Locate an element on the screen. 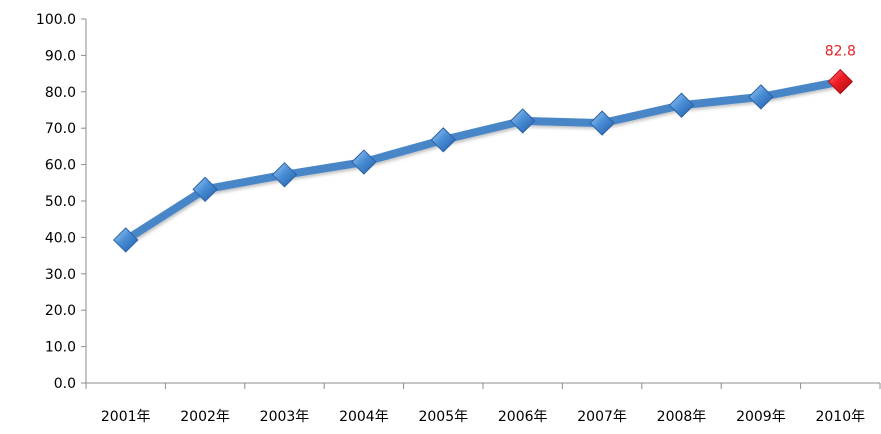 The width and height of the screenshot is (881, 434). x-tick-label: 2003年 is located at coordinates (285, 417).